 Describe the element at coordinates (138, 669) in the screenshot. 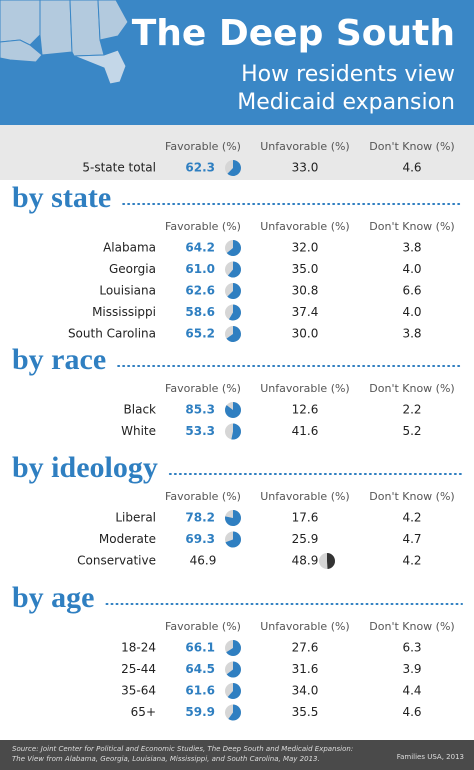

I see `row-label: 25-44` at that location.